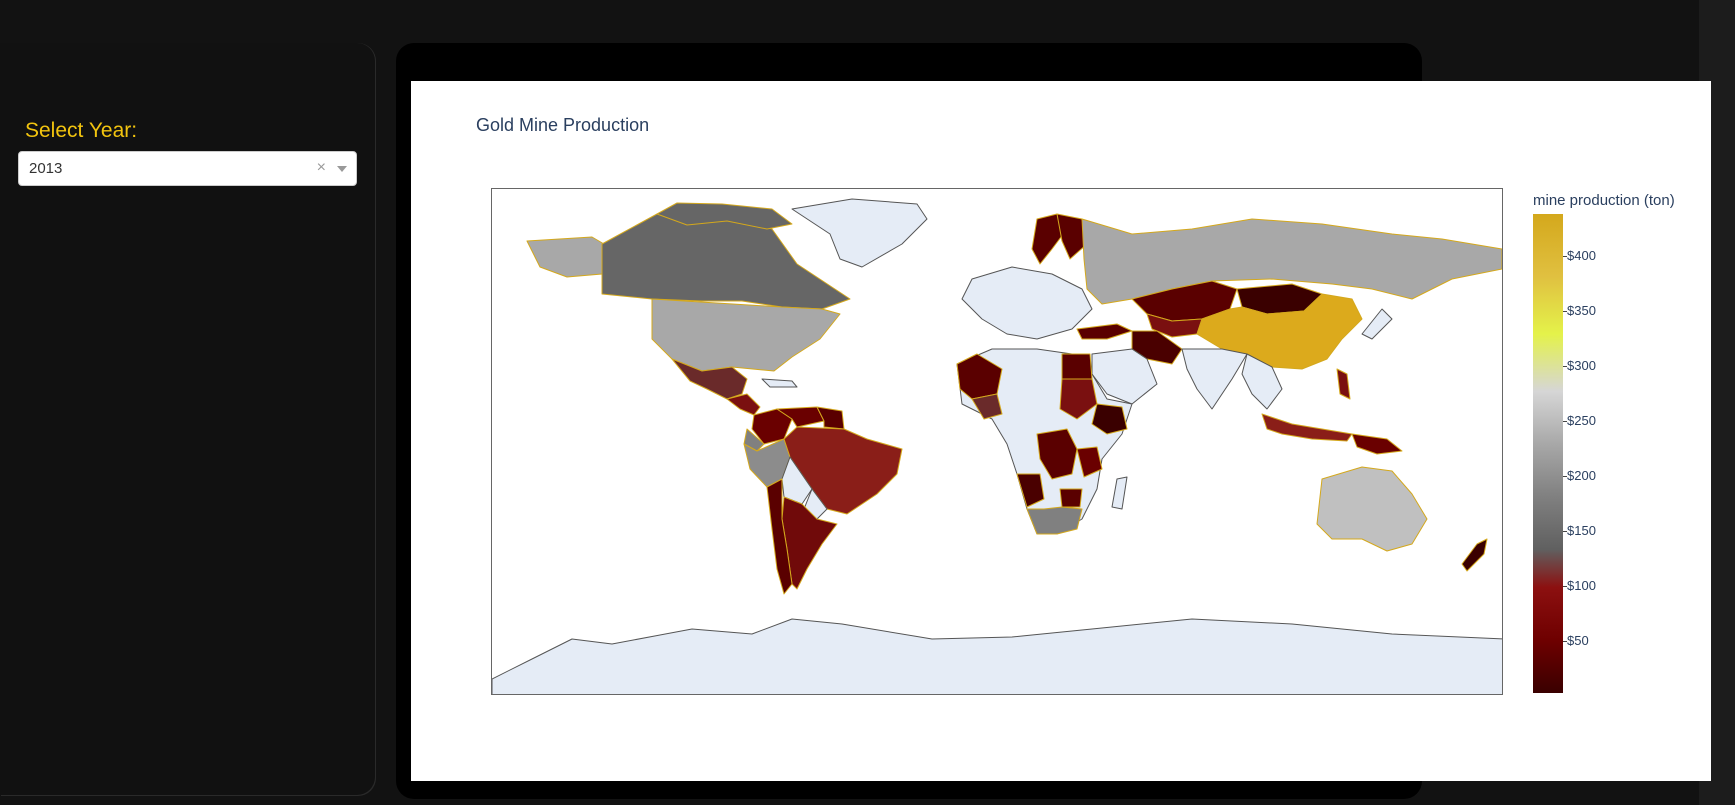  What do you see at coordinates (1581, 530) in the screenshot?
I see `colorbar-tick: $150` at bounding box center [1581, 530].